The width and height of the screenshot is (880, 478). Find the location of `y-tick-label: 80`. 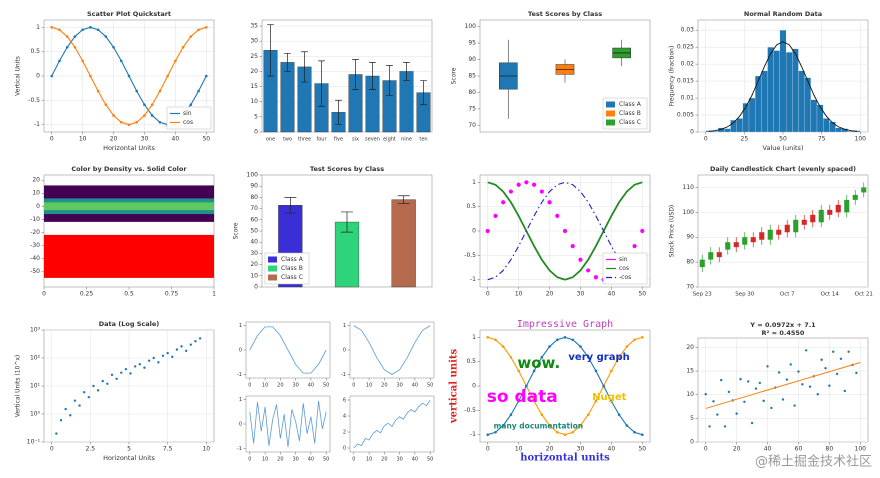

y-tick-label: 80 is located at coordinates (690, 262).